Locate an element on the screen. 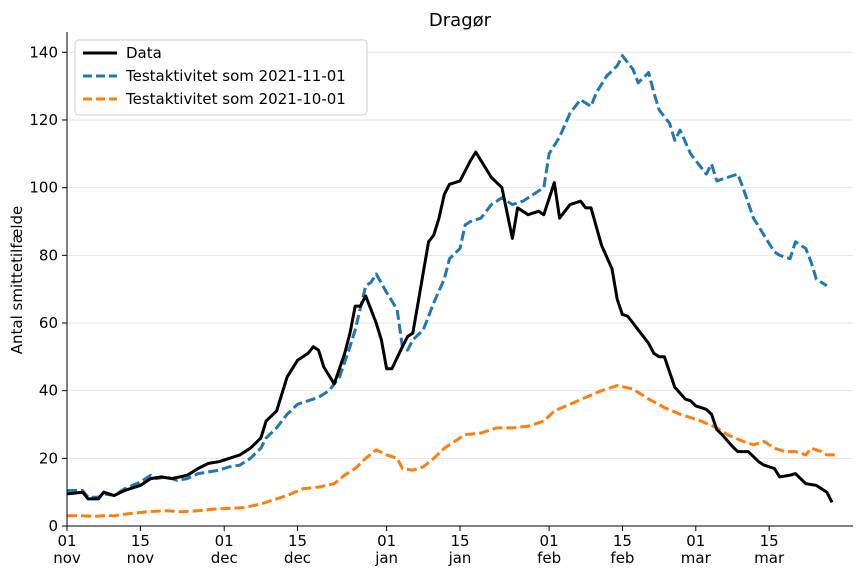 Image resolution: width=864 pixels, height=576 pixels. x-tick-day-8: 01 is located at coordinates (695, 541).